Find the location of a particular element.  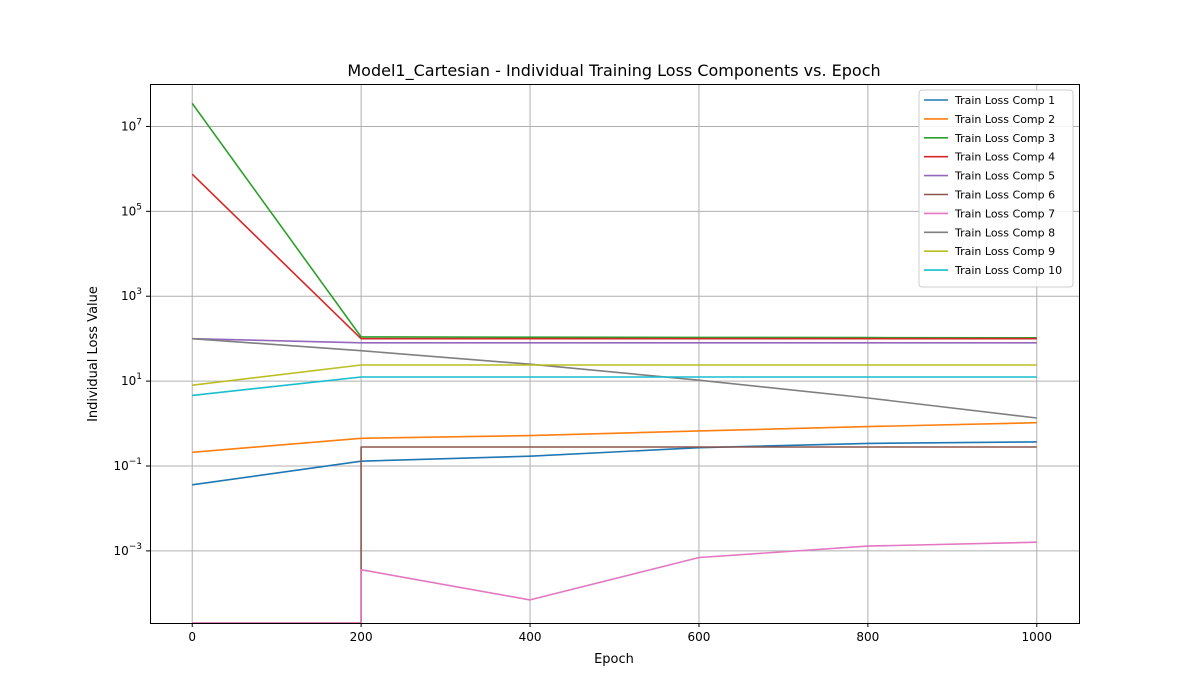

legend-label: Train Loss Comp 8 is located at coordinates (1004, 232).